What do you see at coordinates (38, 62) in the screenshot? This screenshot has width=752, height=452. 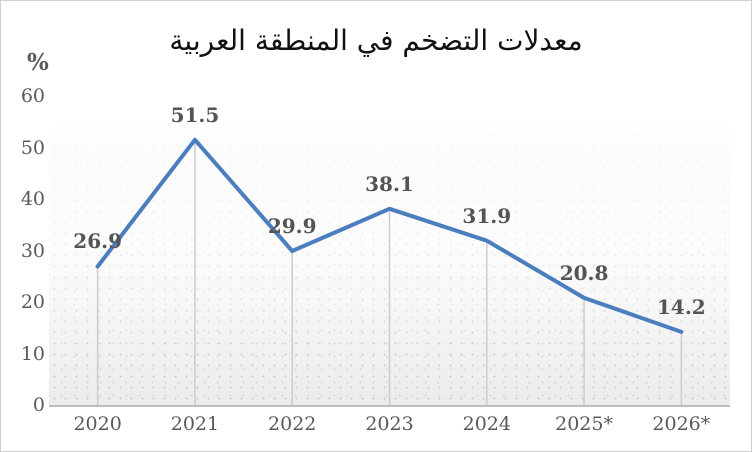 I see `y-axis-unit-label: %` at bounding box center [38, 62].